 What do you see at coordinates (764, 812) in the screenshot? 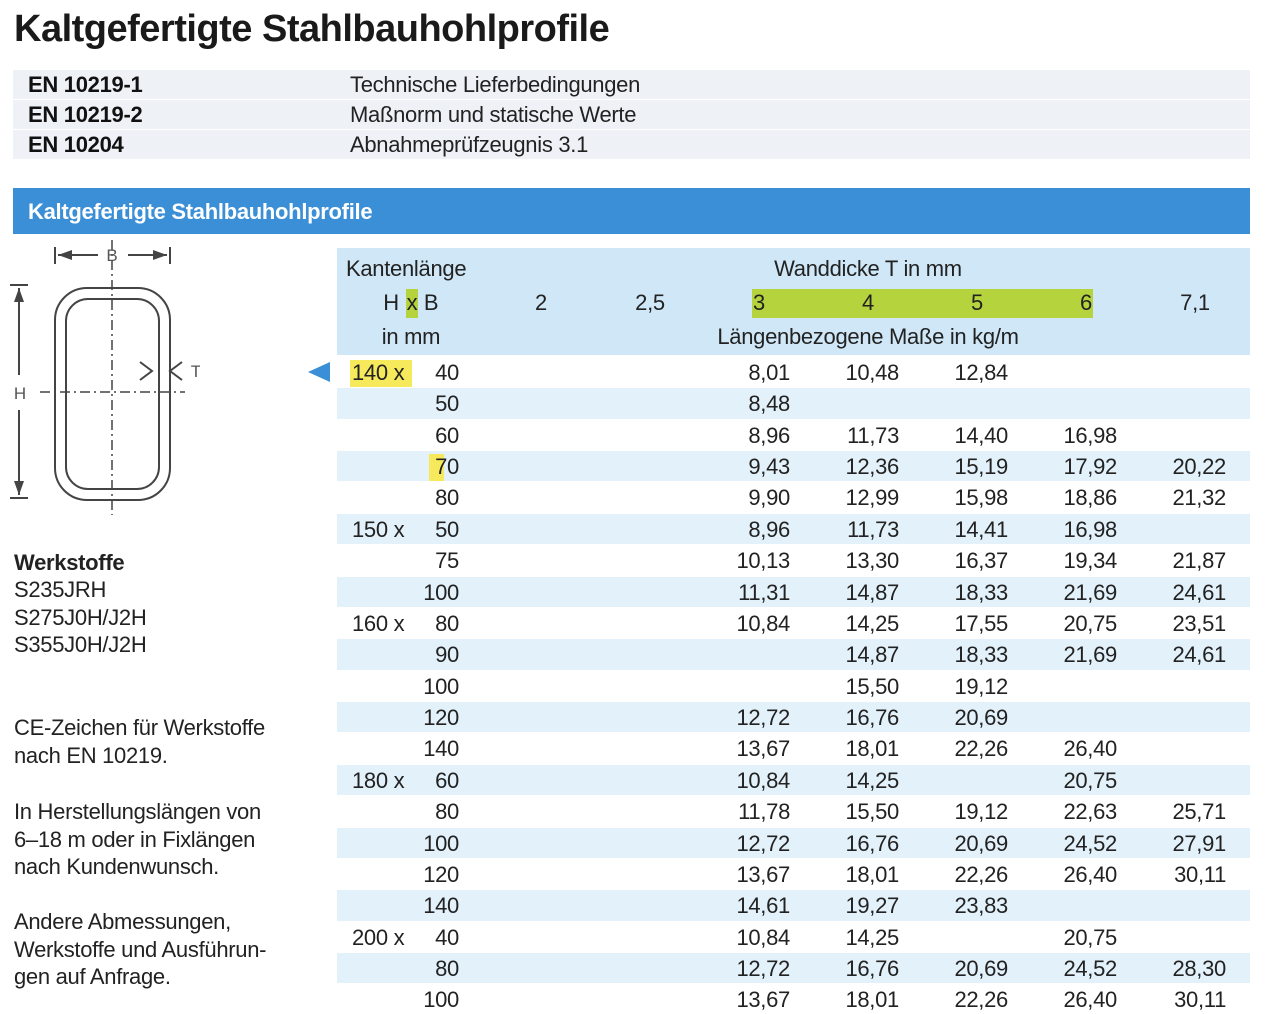
I see `weight-cell: 11,78` at bounding box center [764, 812].